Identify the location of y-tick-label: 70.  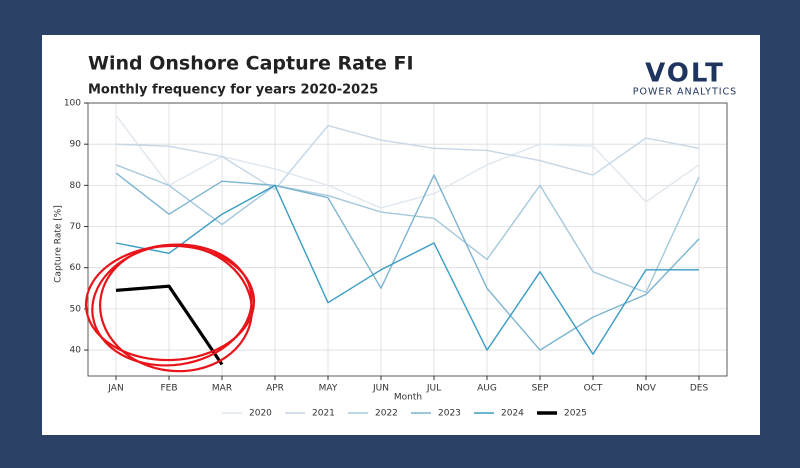
(76, 227).